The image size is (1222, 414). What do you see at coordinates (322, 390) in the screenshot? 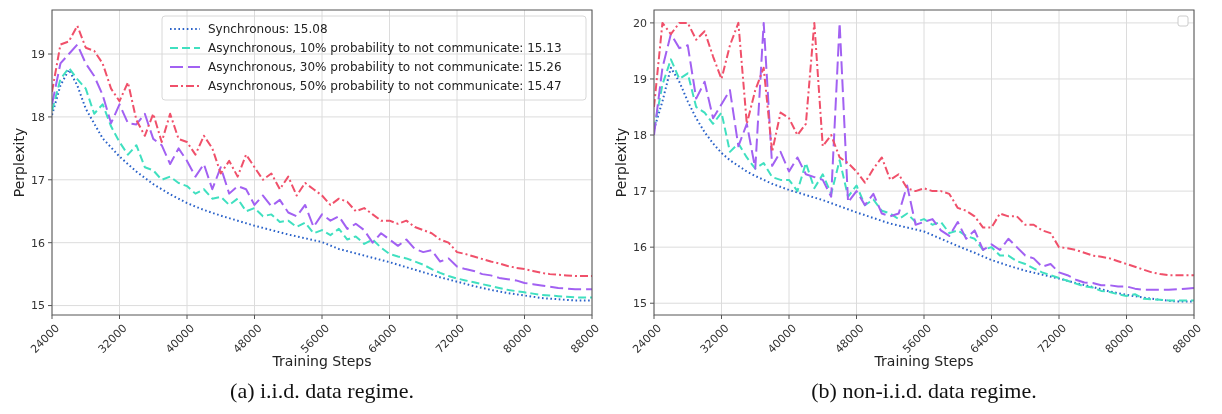
I see `text: (a) i.i.d. data regime.` at bounding box center [322, 390].